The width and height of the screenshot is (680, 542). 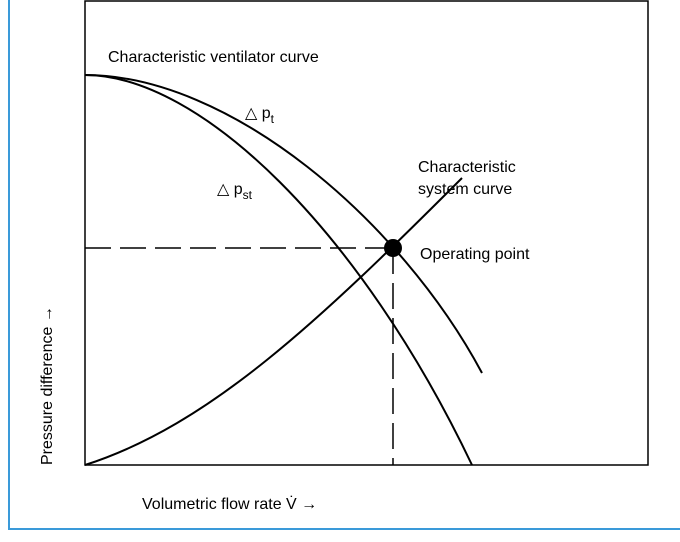 What do you see at coordinates (467, 167) in the screenshot?
I see `system-curve-label-1: Characteristic` at bounding box center [467, 167].